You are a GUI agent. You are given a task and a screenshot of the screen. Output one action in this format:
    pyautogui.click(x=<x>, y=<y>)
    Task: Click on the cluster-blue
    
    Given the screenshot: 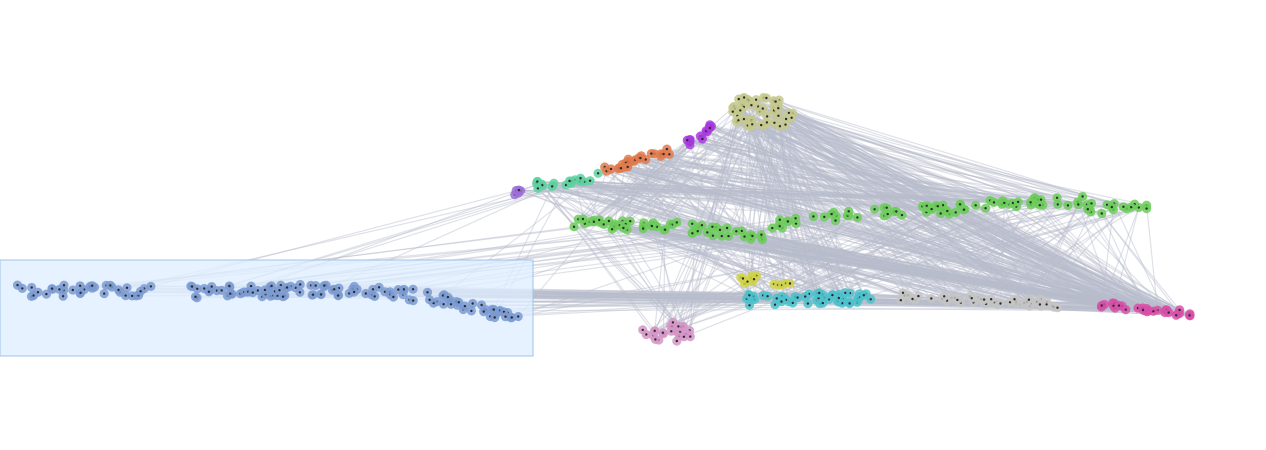 What is the action you would take?
    pyautogui.click(x=267, y=301)
    